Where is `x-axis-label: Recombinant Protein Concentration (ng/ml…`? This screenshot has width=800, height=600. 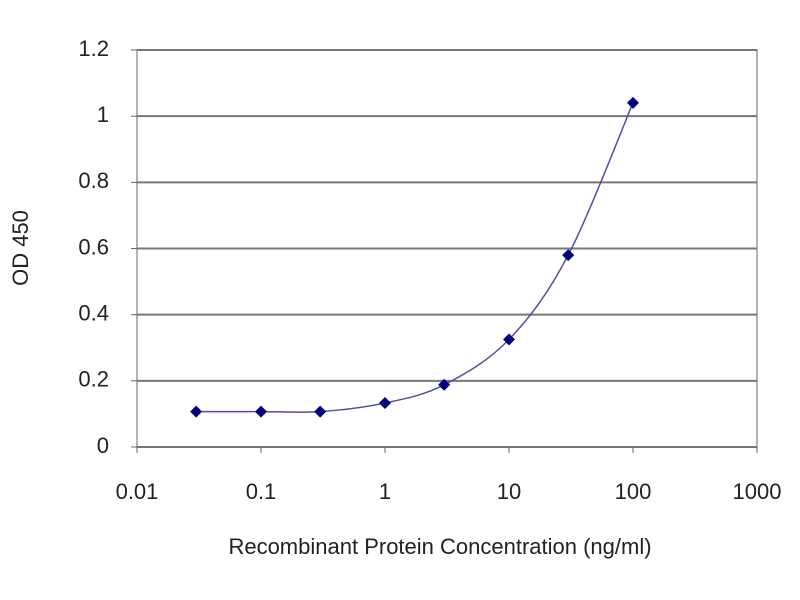
x-axis-label: Recombinant Protein Concentration (ng/ml… is located at coordinates (439, 546).